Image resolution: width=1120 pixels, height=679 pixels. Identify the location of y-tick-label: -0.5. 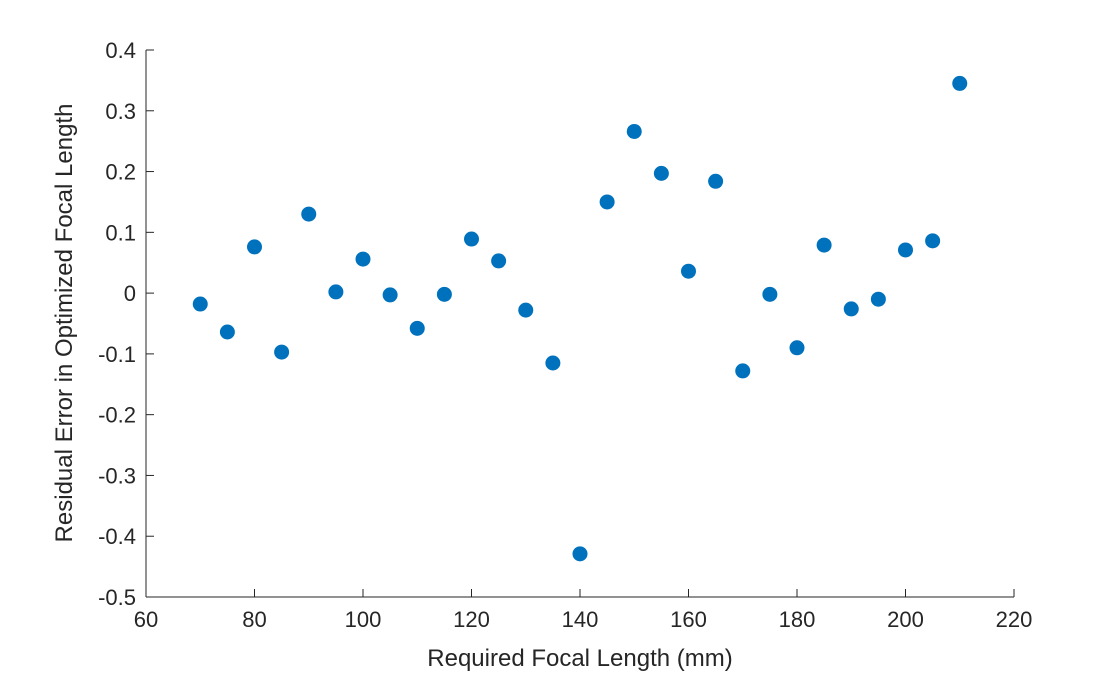
(117, 597).